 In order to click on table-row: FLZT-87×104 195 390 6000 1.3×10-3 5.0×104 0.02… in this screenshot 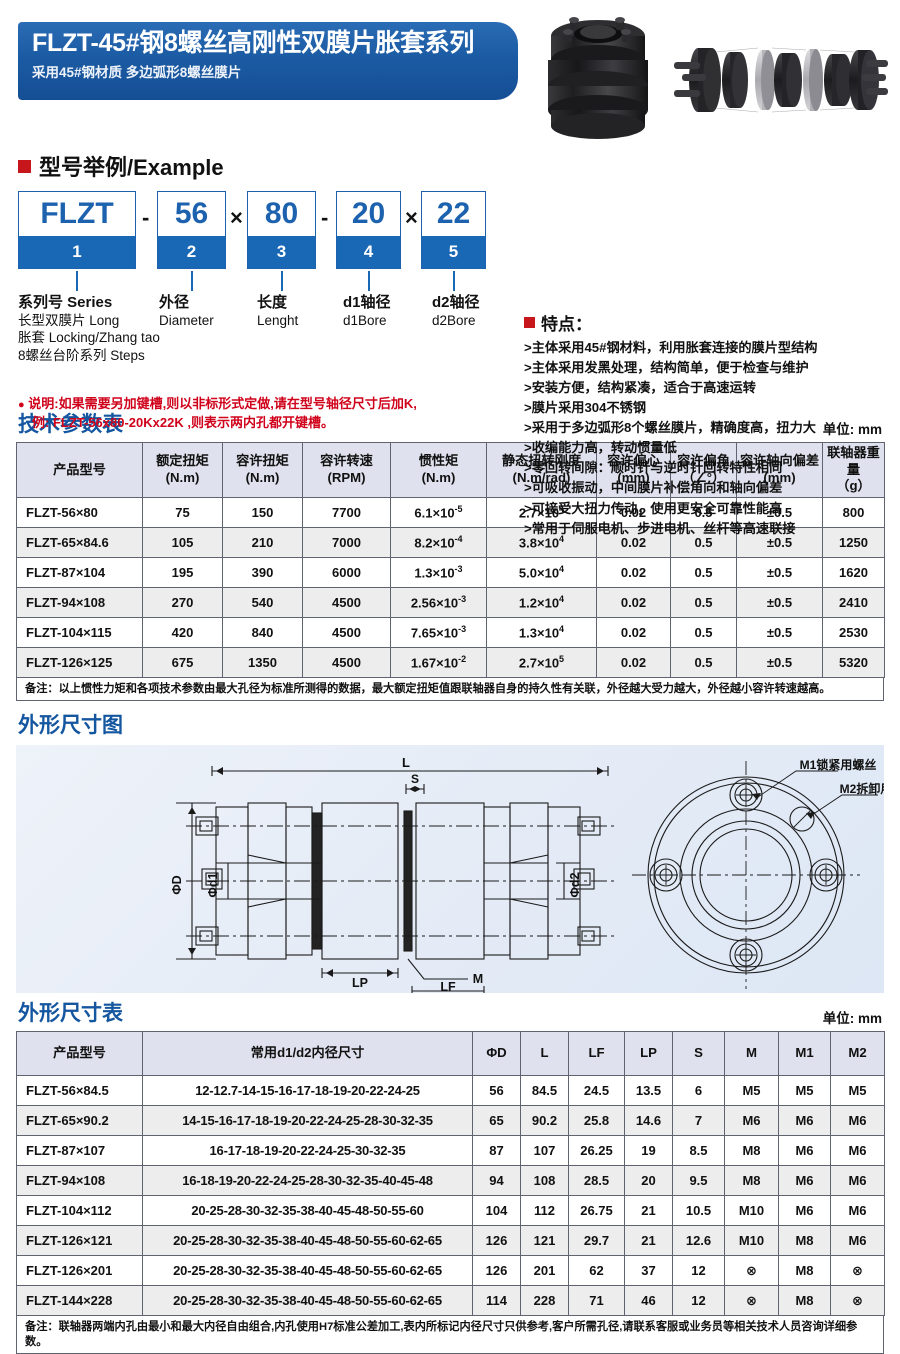, I will do `click(450, 572)`.